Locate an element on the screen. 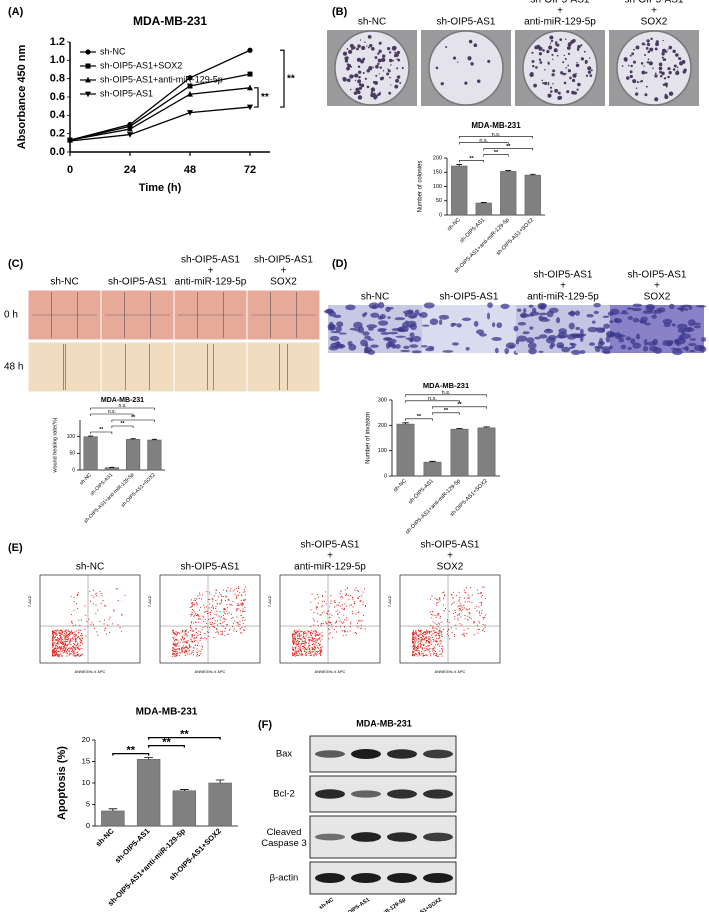 The width and height of the screenshot is (709, 912). chart-title: MDA-MB-231 is located at coordinates (496, 125).